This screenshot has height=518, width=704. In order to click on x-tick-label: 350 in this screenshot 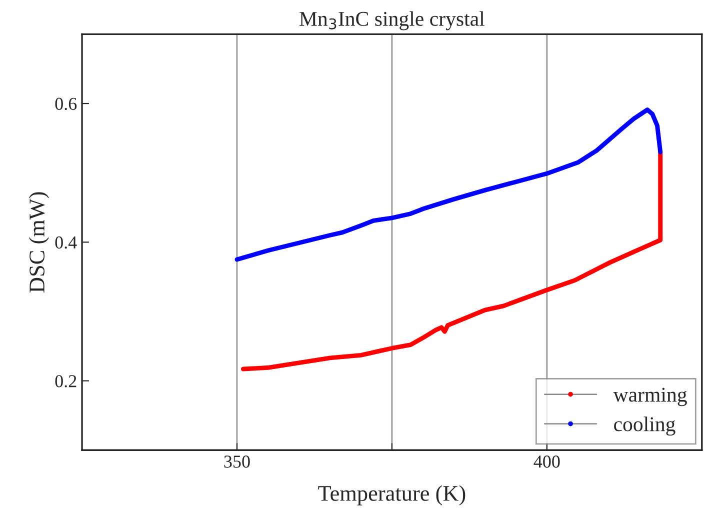, I will do `click(237, 462)`.